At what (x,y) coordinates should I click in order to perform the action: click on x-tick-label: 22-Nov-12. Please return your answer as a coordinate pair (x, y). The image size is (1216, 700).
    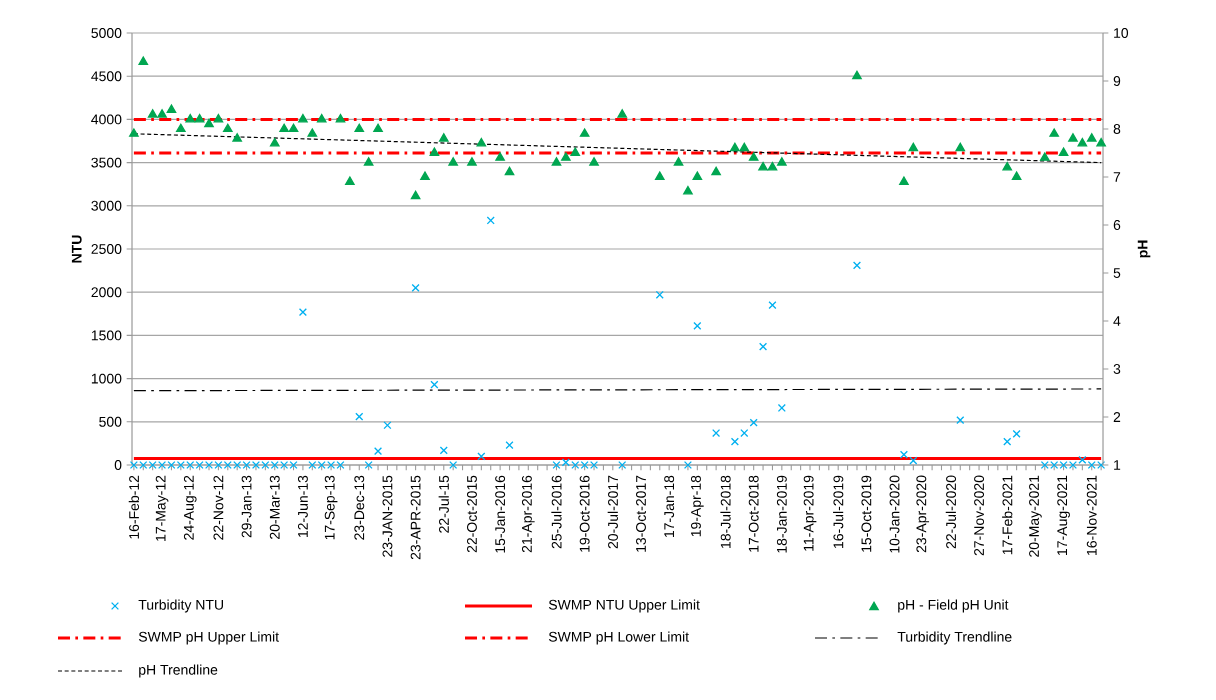
    Looking at the image, I should click on (218, 507).